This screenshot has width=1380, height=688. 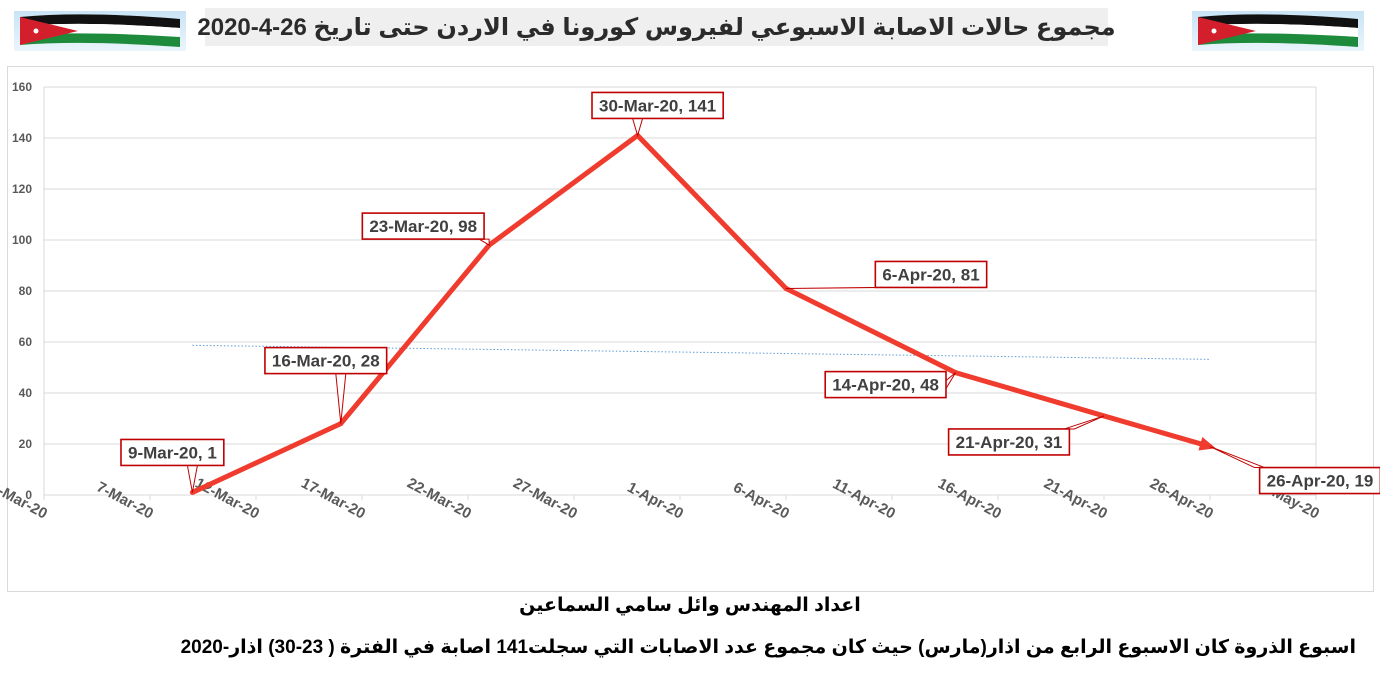 What do you see at coordinates (690, 605) in the screenshot?
I see `author-credit: اعداد المهندس وائل سامي السماعين` at bounding box center [690, 605].